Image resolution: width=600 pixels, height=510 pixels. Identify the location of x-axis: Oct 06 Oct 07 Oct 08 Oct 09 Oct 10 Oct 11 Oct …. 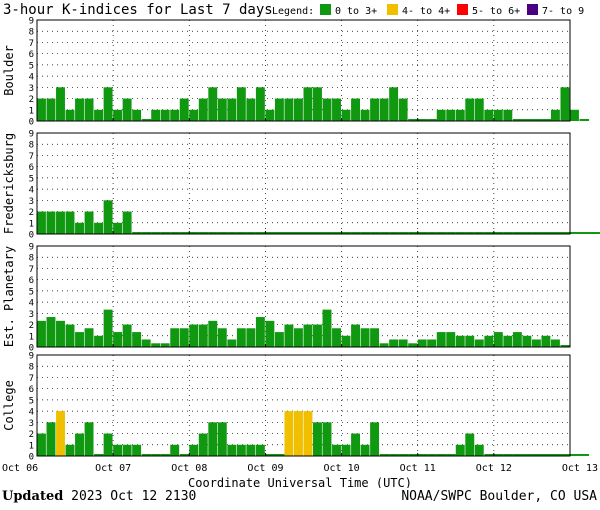
(300, 468).